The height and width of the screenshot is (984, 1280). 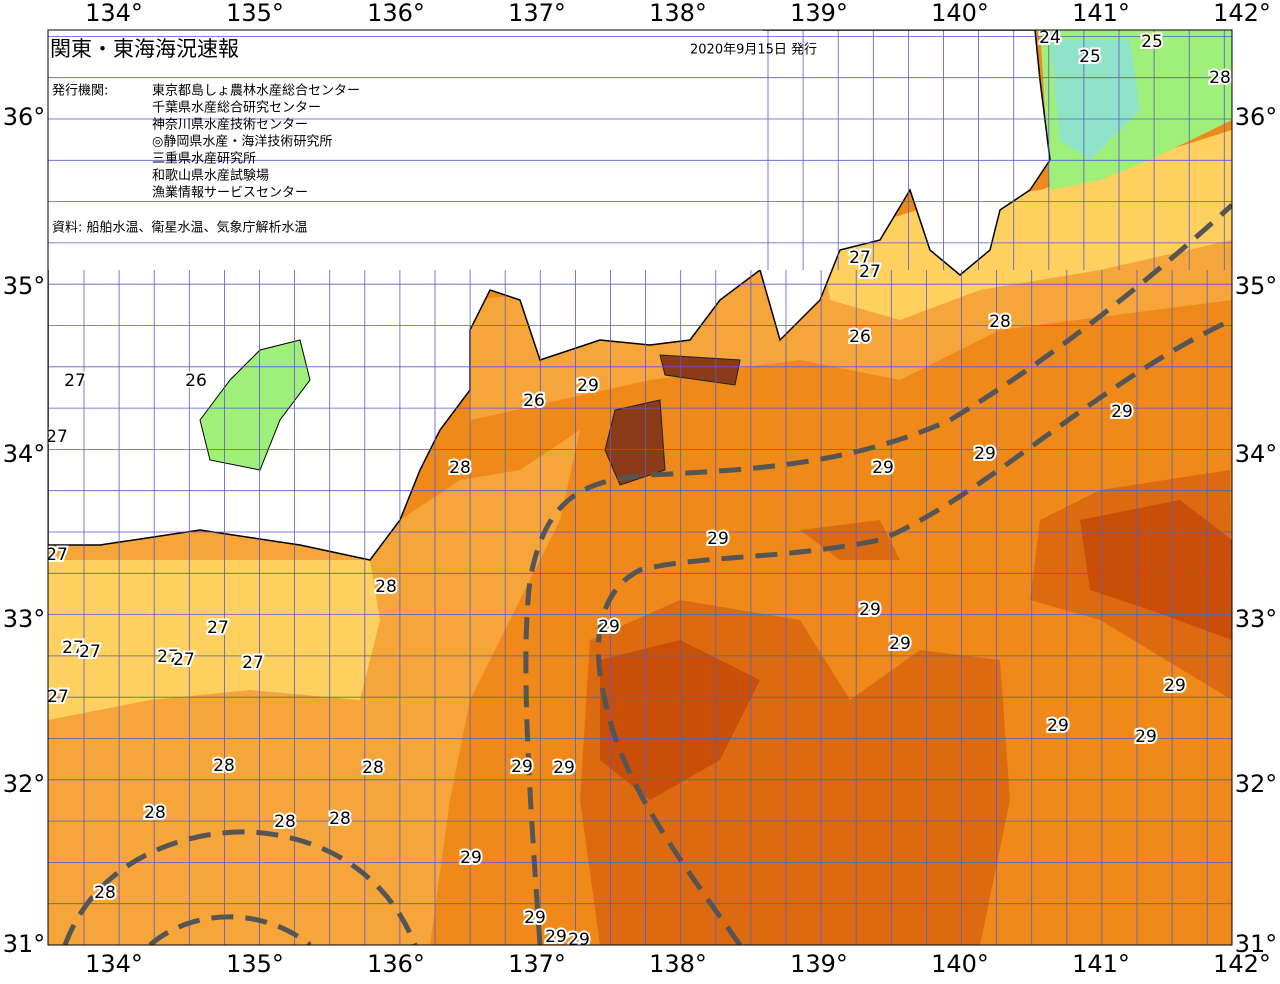 I want to click on sea-29-warm, so click(x=850, y=540).